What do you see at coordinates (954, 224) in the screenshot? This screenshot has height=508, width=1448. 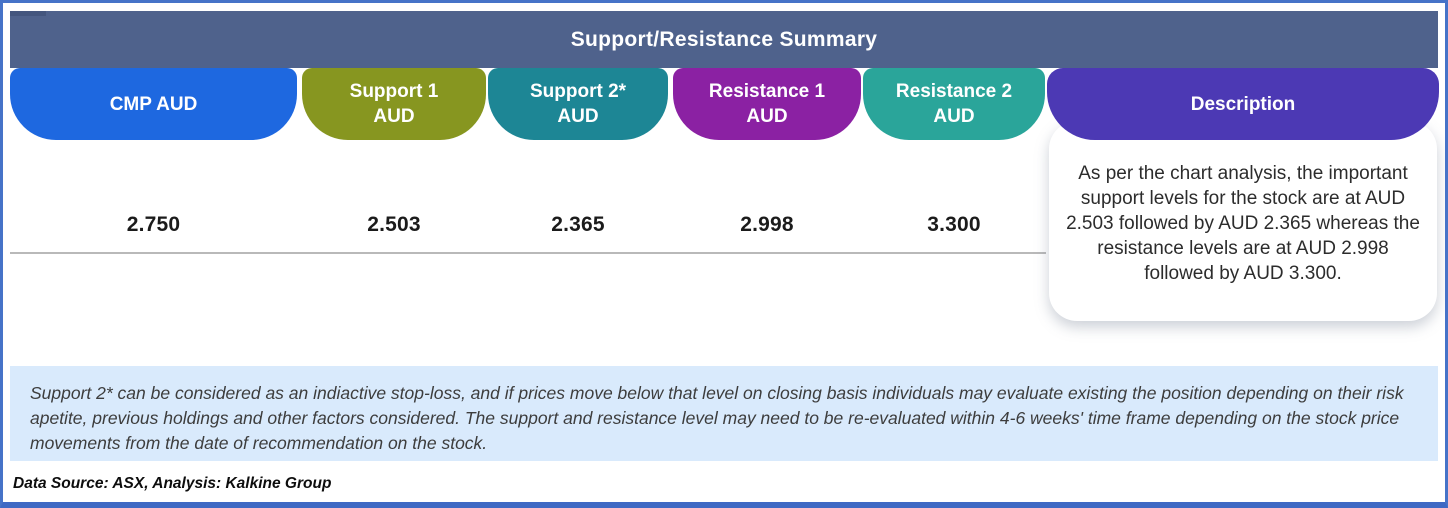 I see `value-resistance-2-aud: 3.300` at bounding box center [954, 224].